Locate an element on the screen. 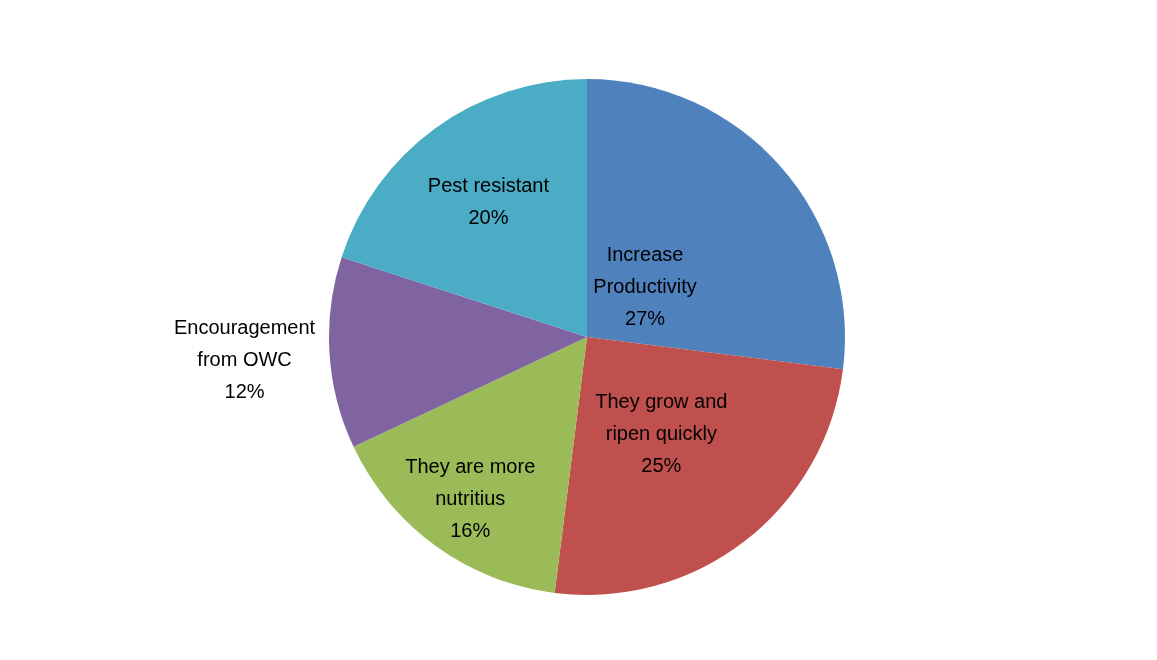 This screenshot has height=660, width=1157. data-label: 16% is located at coordinates (470, 529).